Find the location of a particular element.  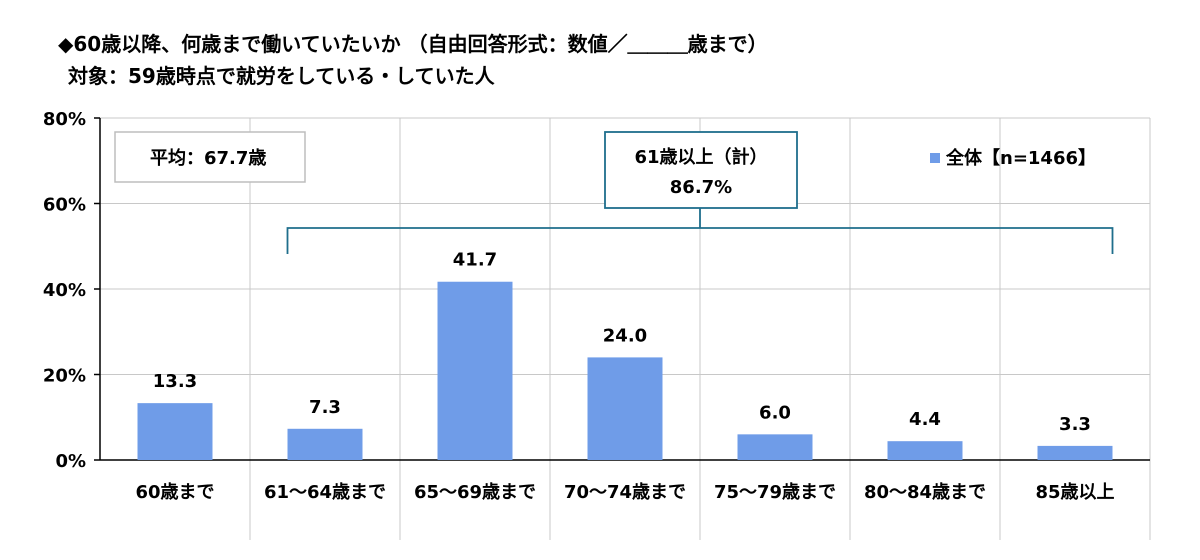

data-label: 7.3 is located at coordinates (325, 407).